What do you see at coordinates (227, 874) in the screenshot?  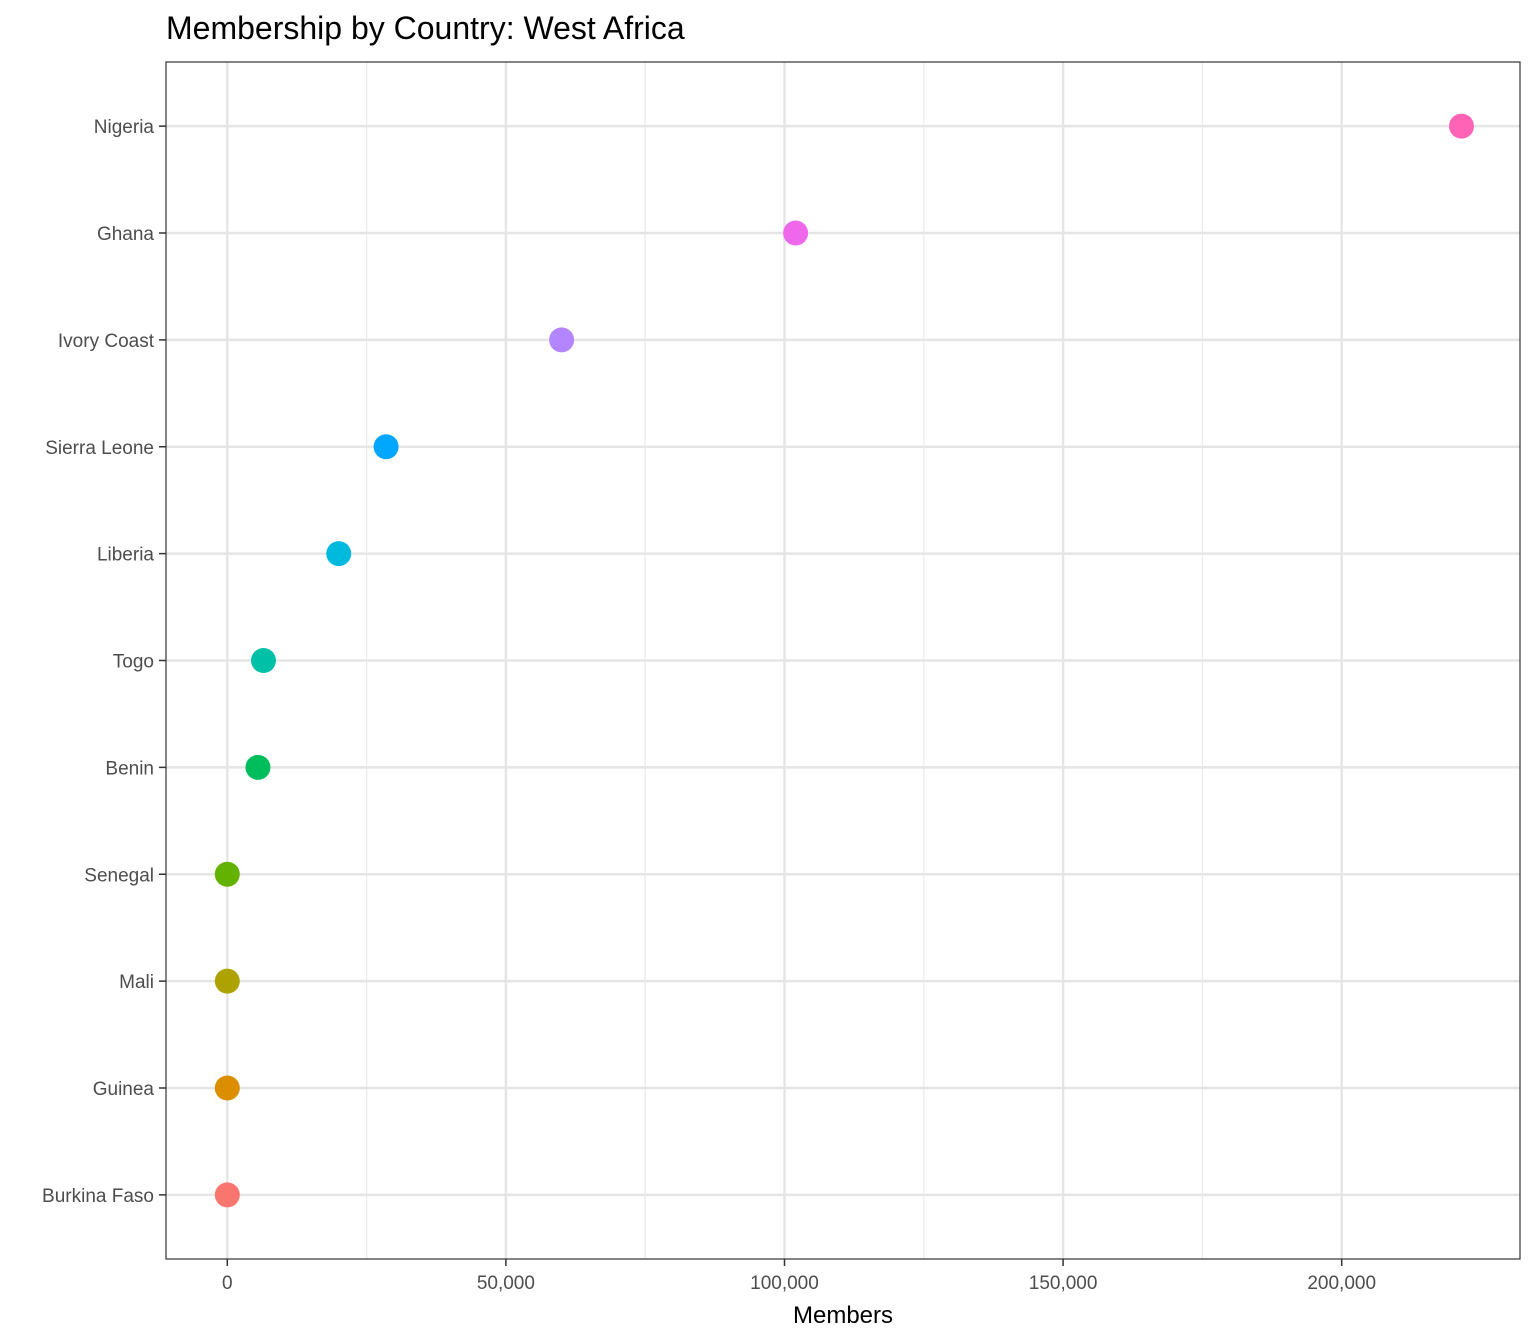 I see `data-point-senegal` at bounding box center [227, 874].